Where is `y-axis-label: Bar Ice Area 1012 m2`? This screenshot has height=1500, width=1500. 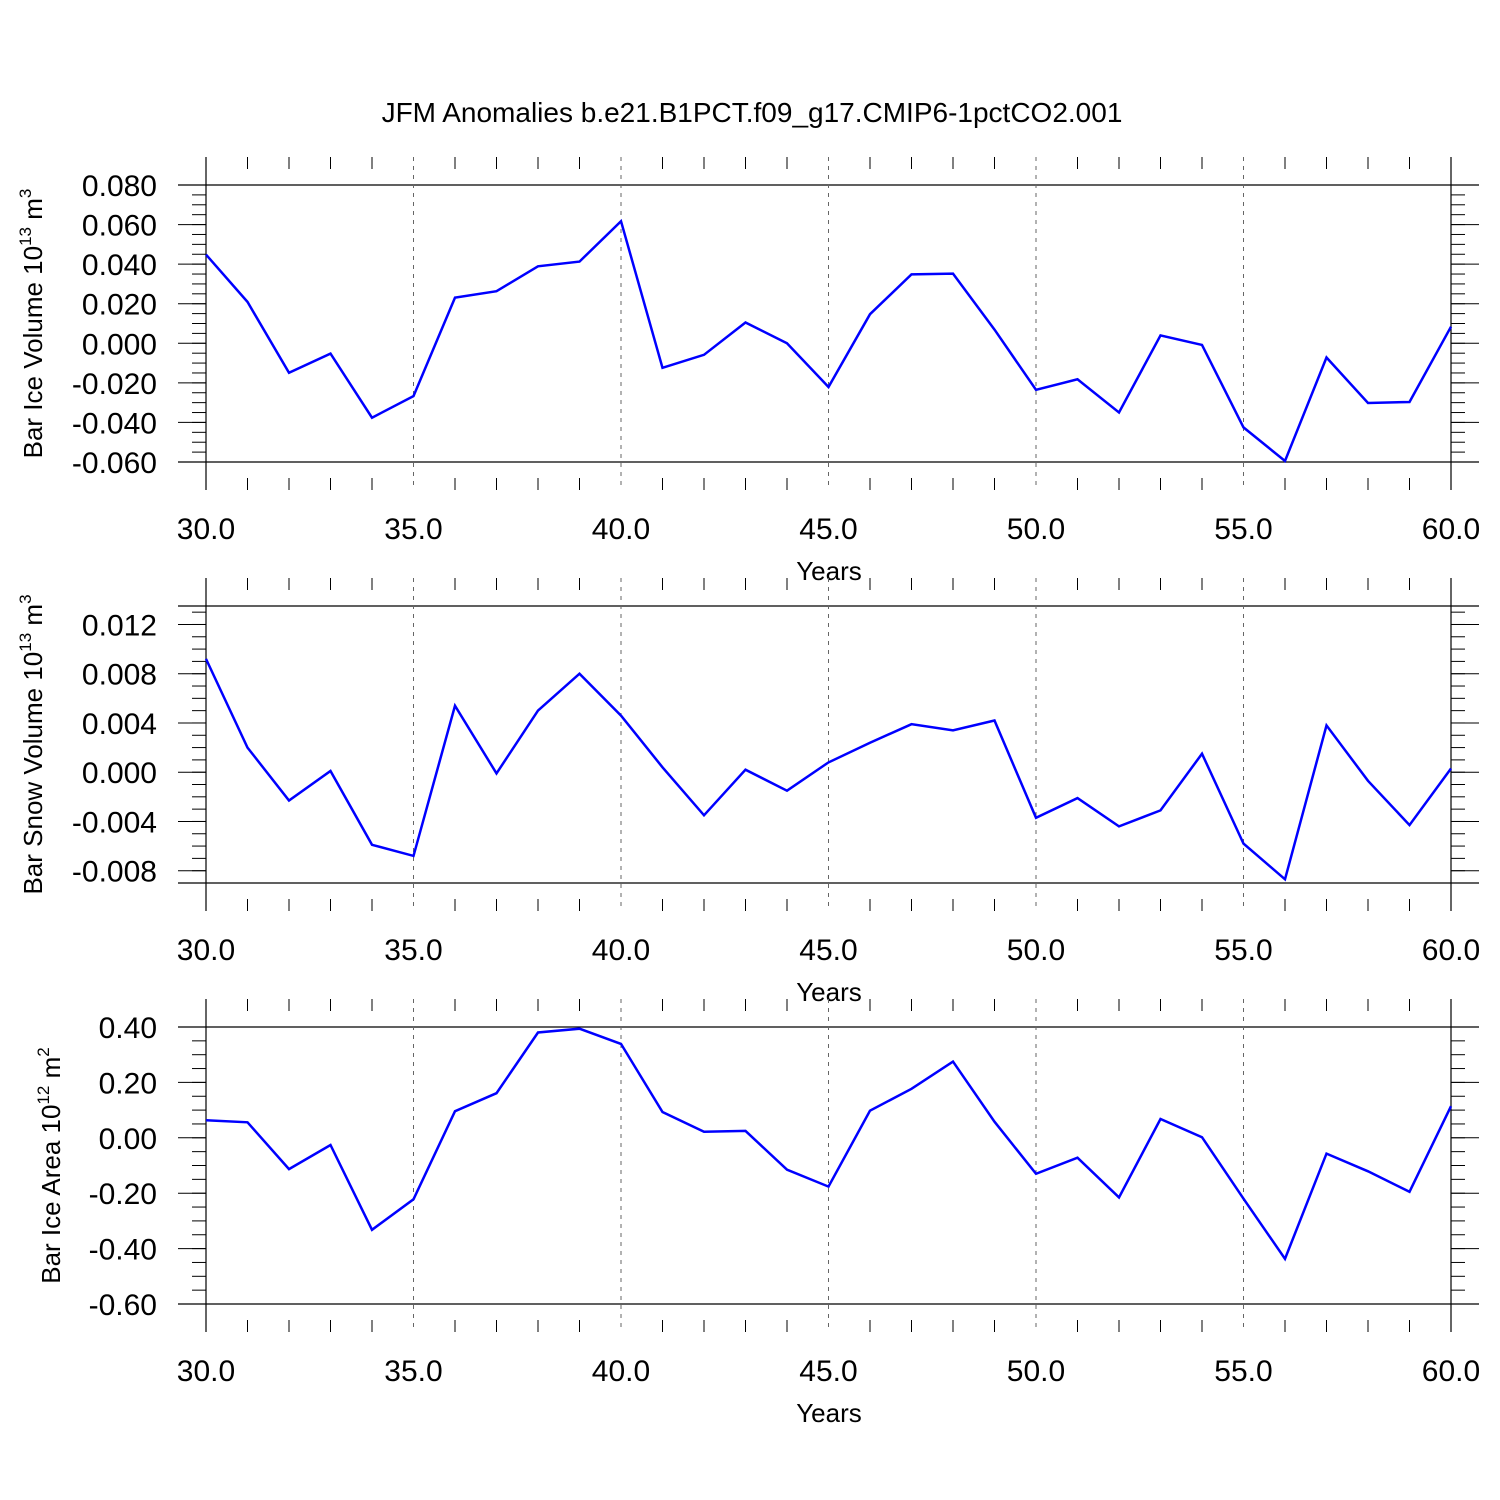
y-axis-label: Bar Ice Area 1012 m2 is located at coordinates (50, 1165).